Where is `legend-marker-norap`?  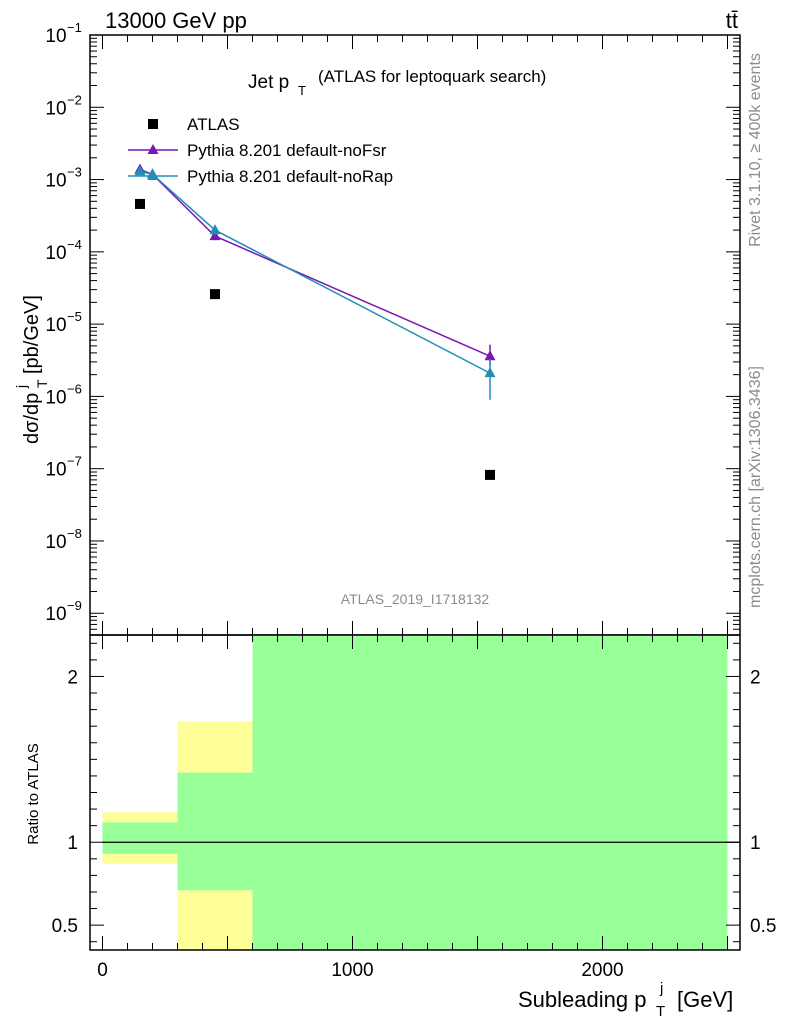 legend-marker-norap is located at coordinates (153, 175).